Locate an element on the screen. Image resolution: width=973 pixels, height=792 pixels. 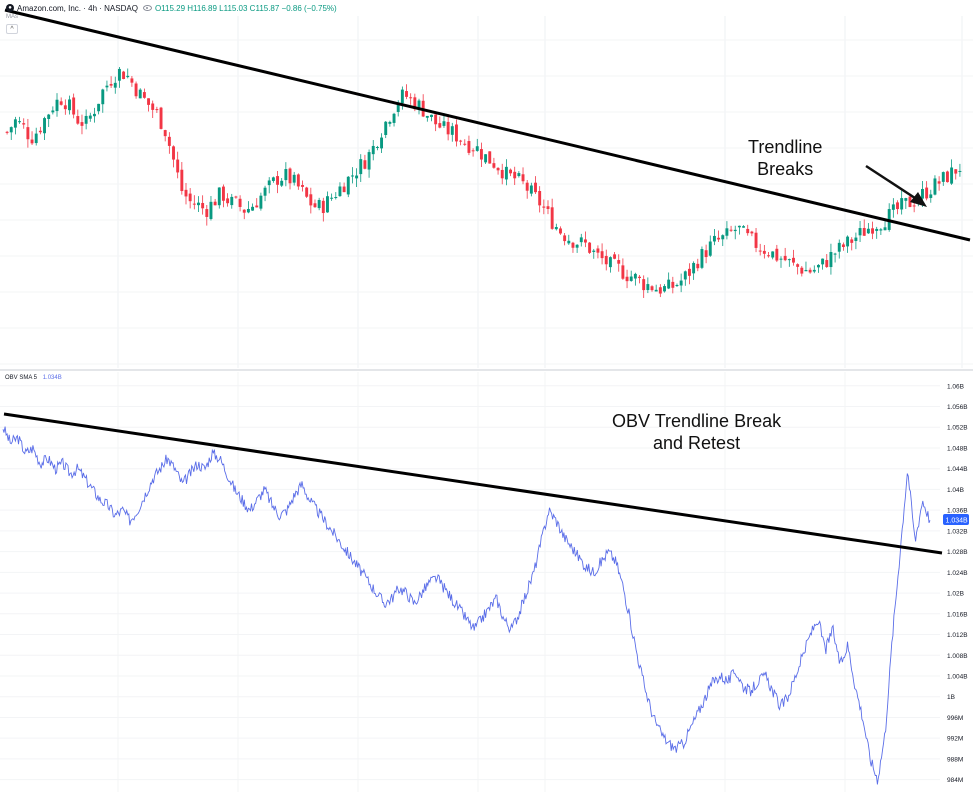
collapse-legend-button: ^ is located at coordinates (12, 29).